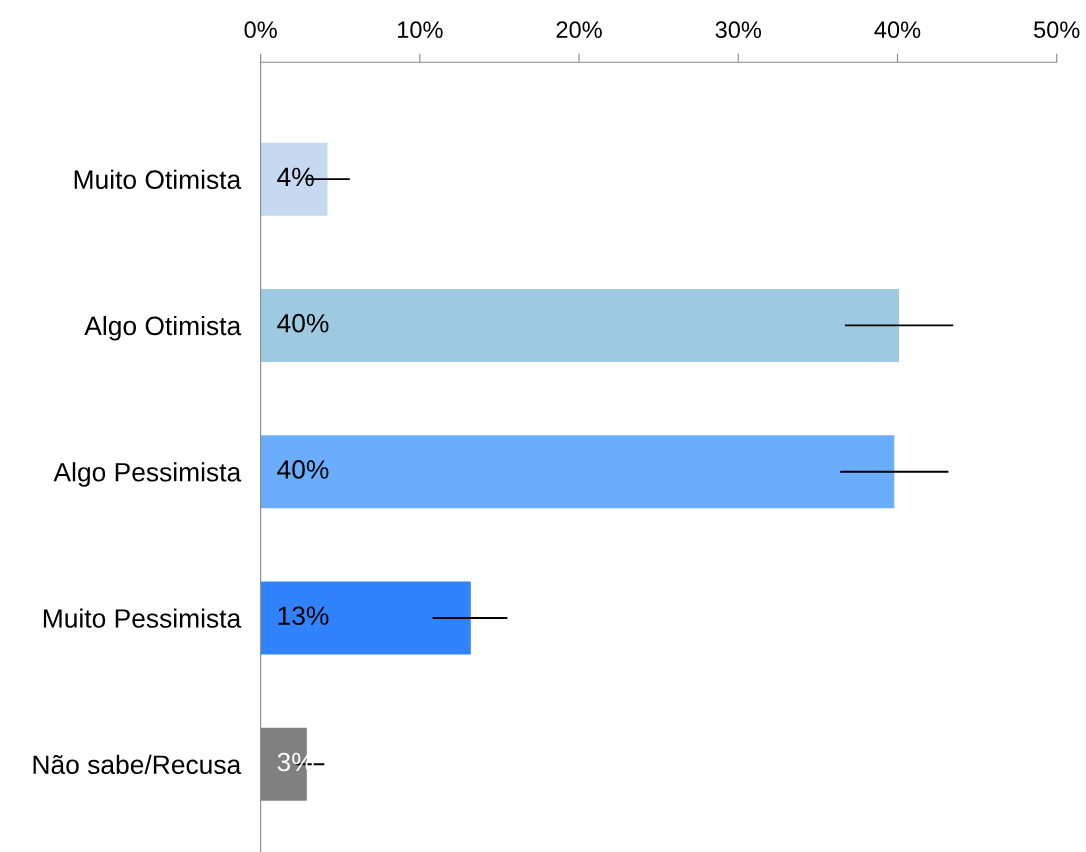 This screenshot has width=1086, height=852. I want to click on x-tick-label: 20%, so click(579, 30).